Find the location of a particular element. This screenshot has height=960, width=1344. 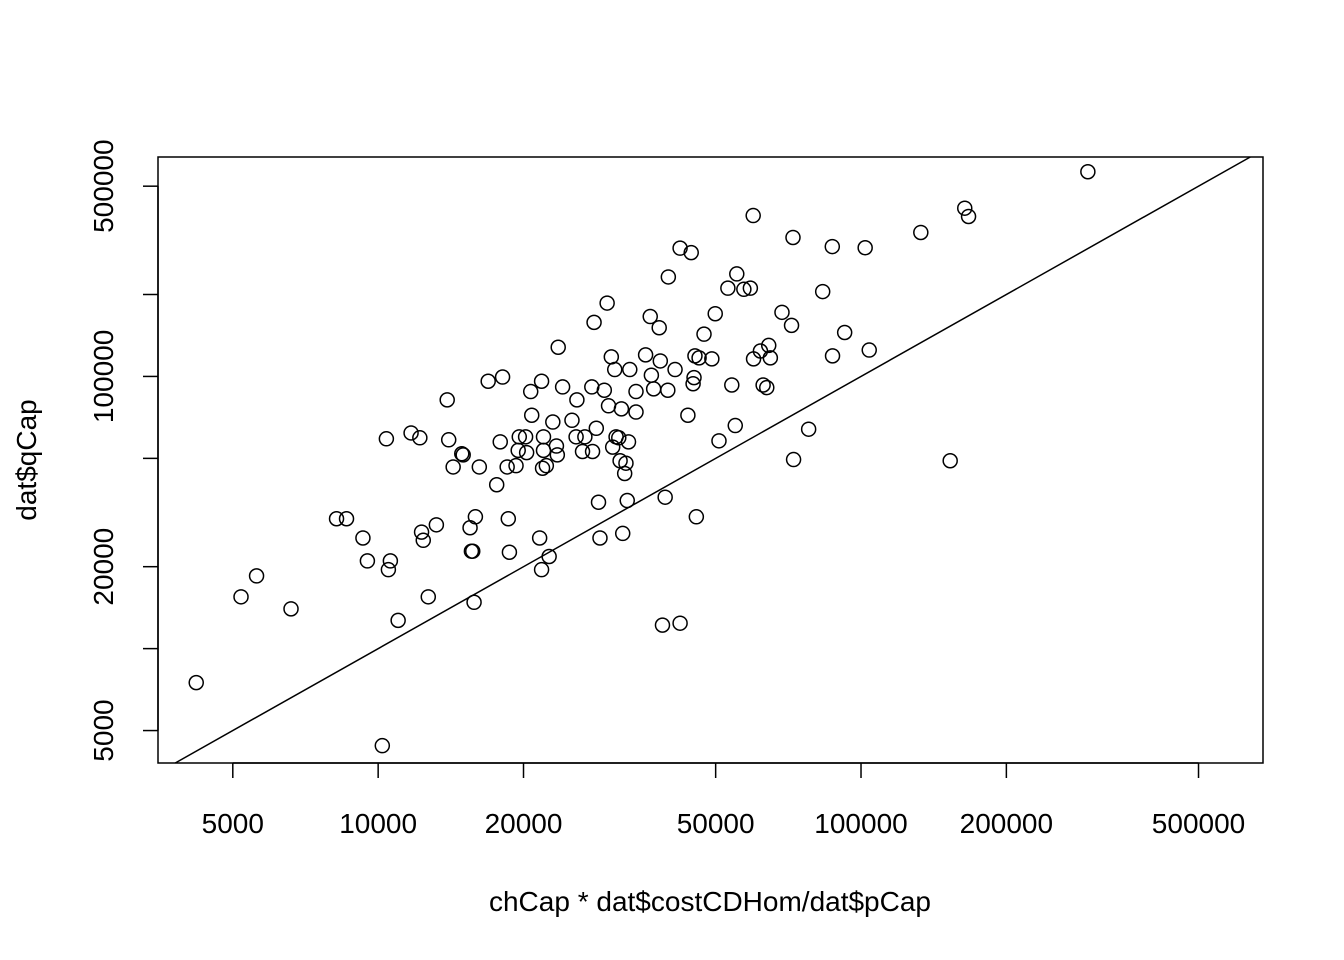

y-tick-label: 5000 is located at coordinates (103, 730).